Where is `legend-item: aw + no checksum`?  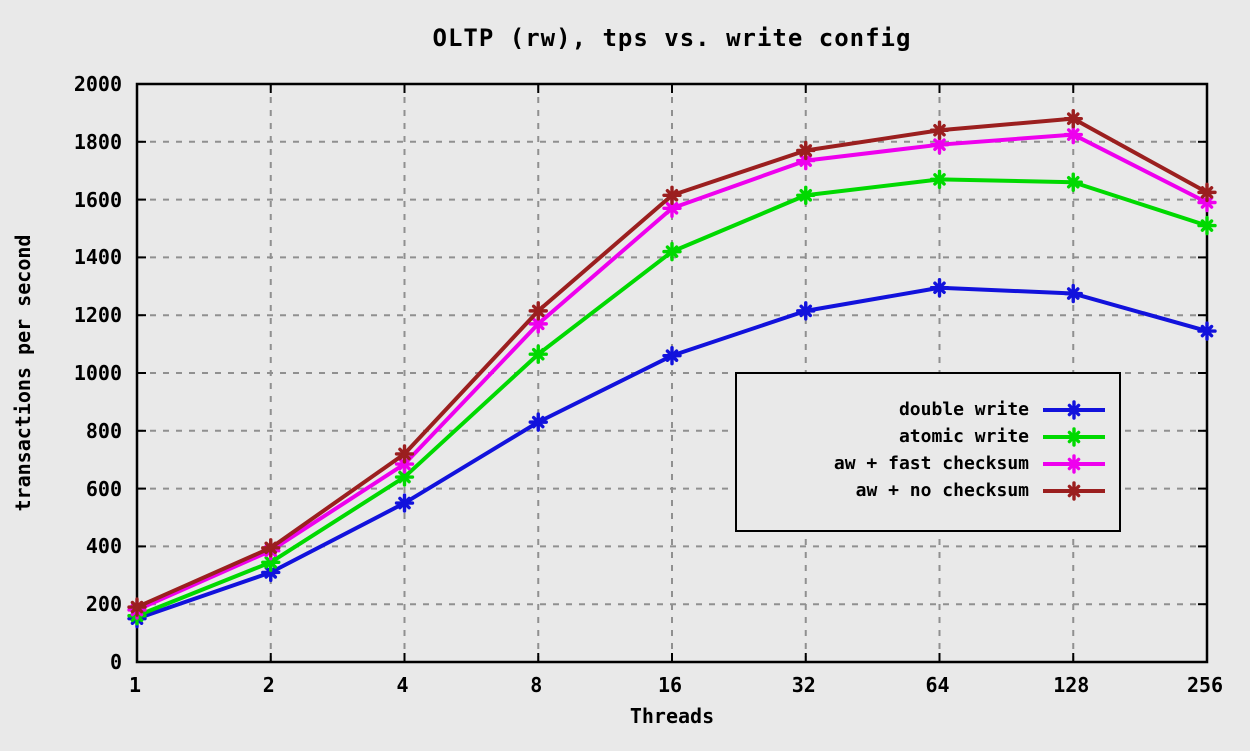
legend-item: aw + no checksum is located at coordinates (922, 490).